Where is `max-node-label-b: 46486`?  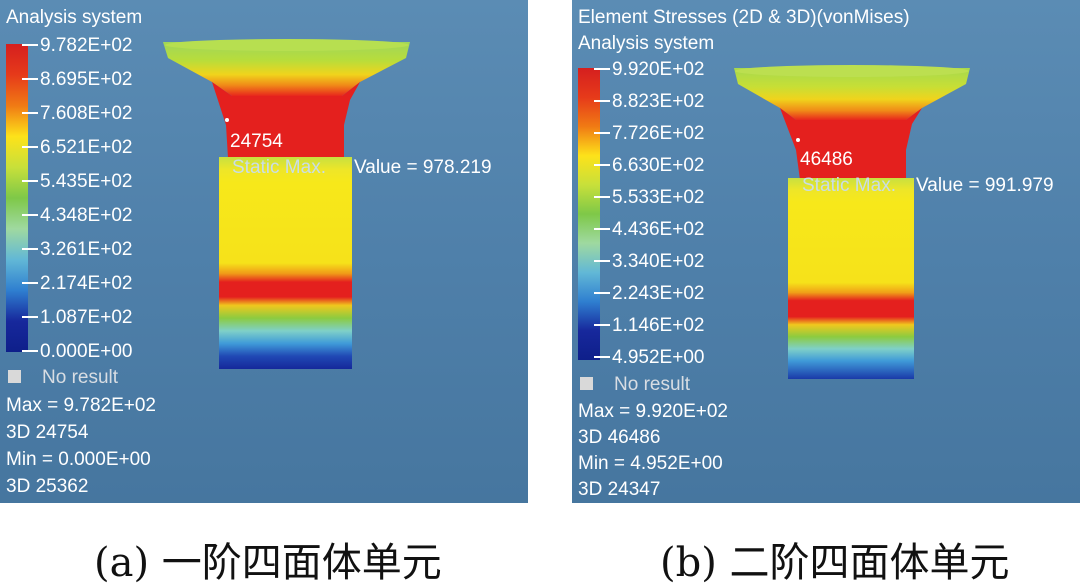 max-node-label-b: 46486 is located at coordinates (826, 159).